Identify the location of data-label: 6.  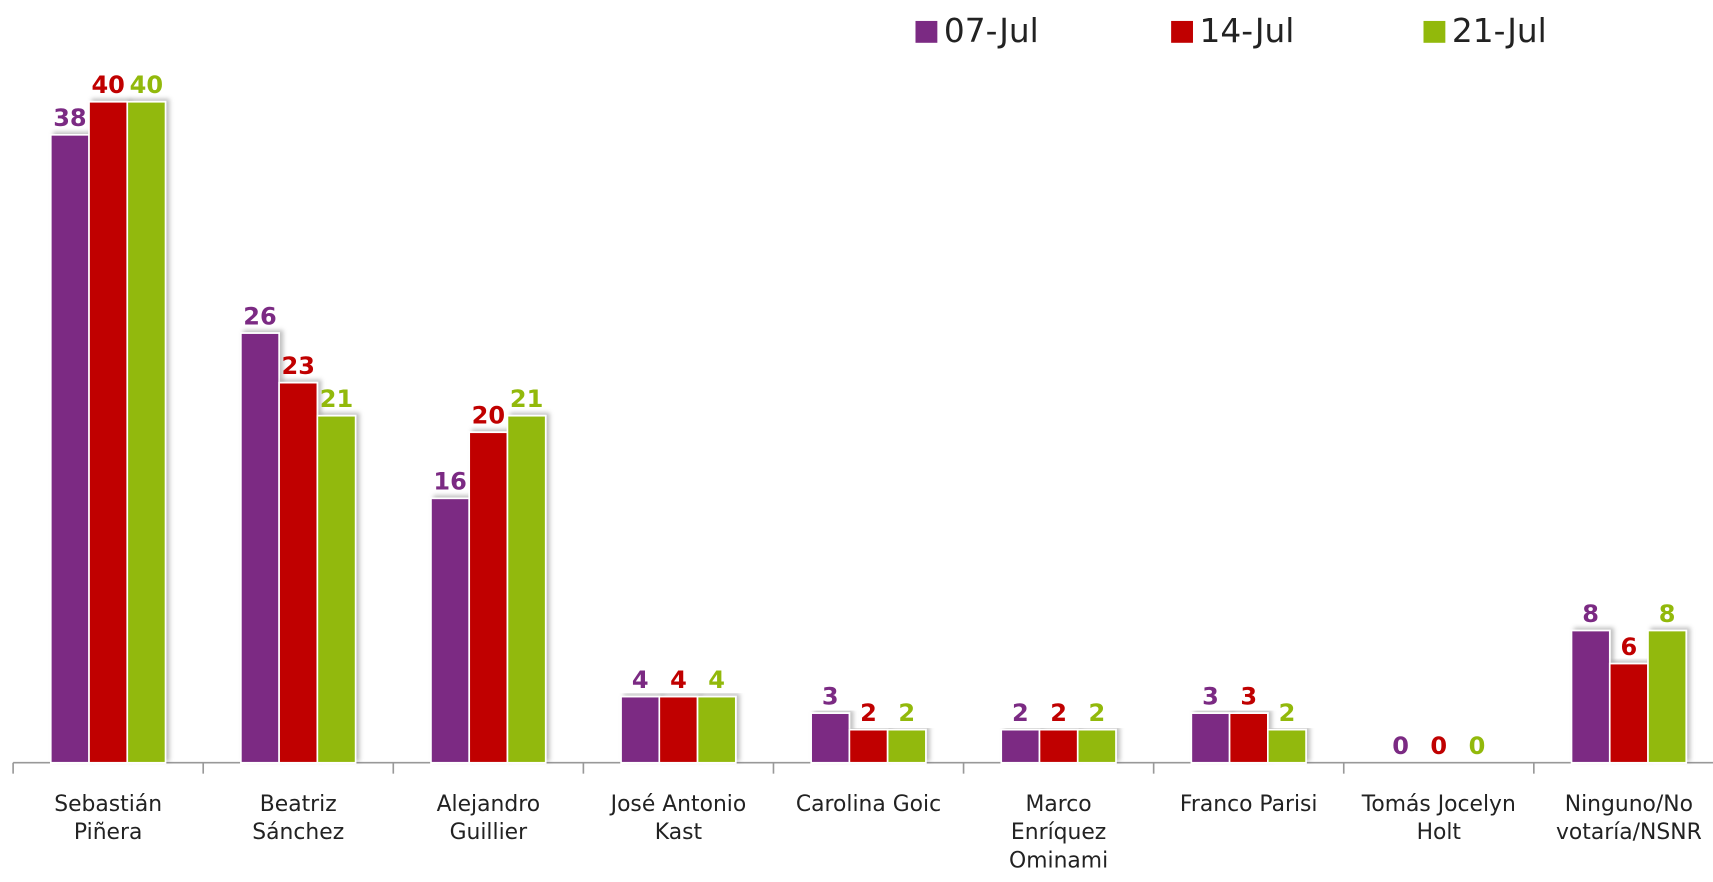
(1629, 647).